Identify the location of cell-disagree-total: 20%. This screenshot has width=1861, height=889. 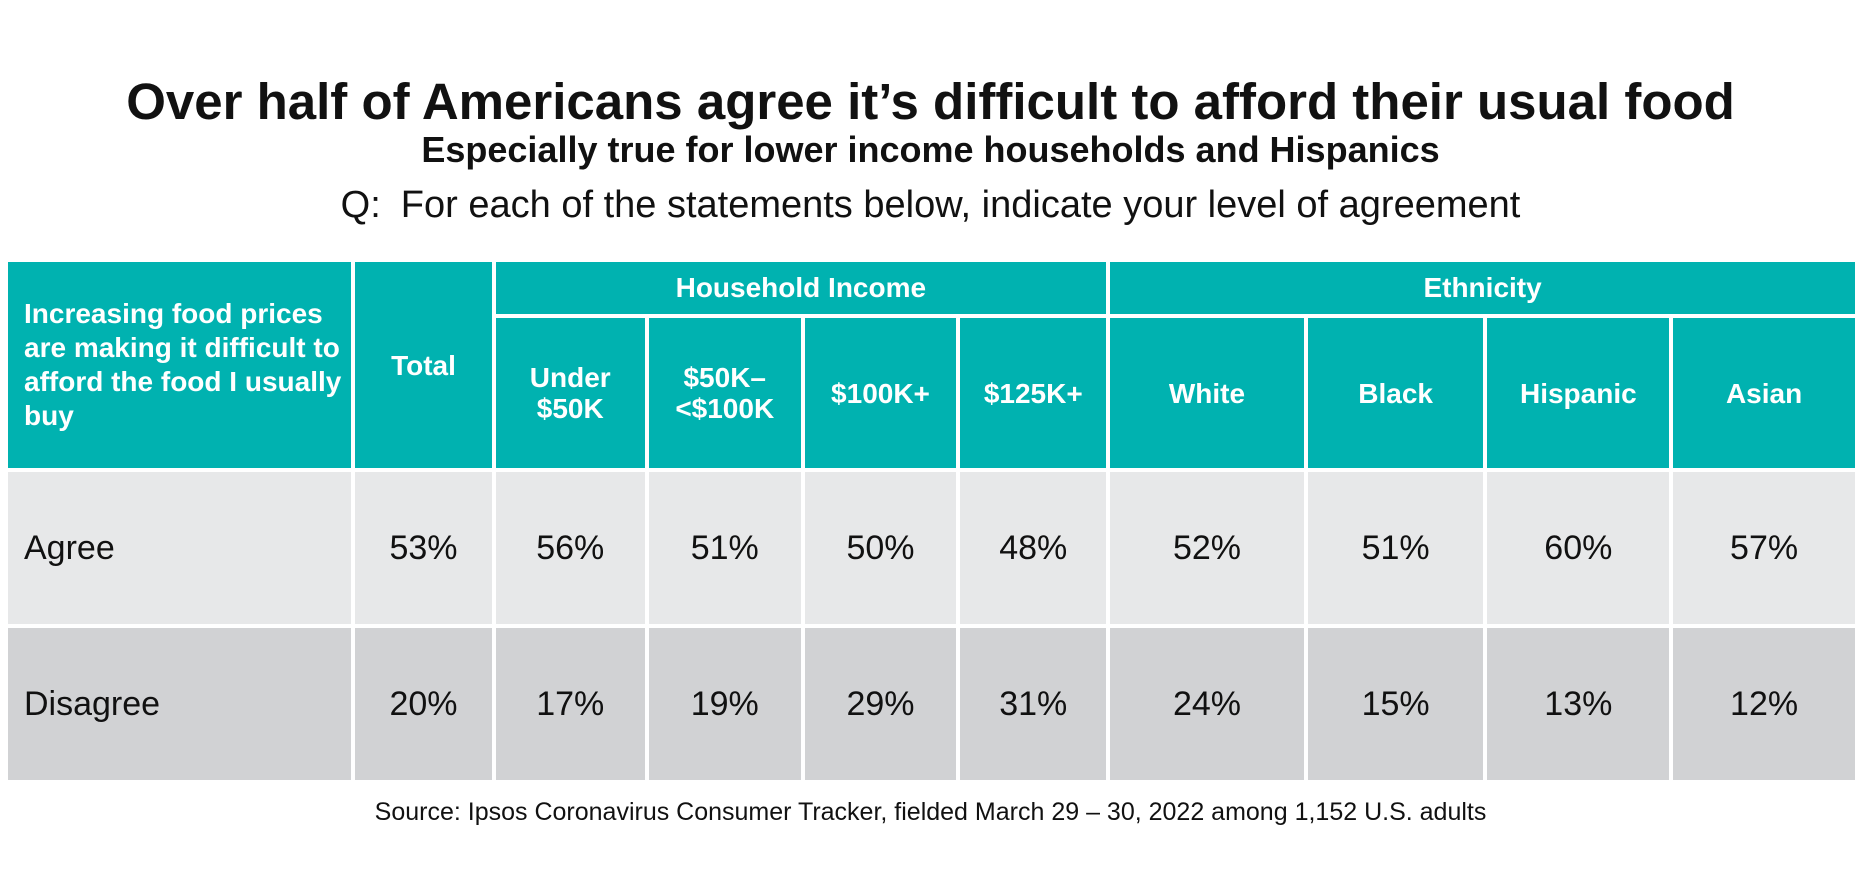
(423, 704).